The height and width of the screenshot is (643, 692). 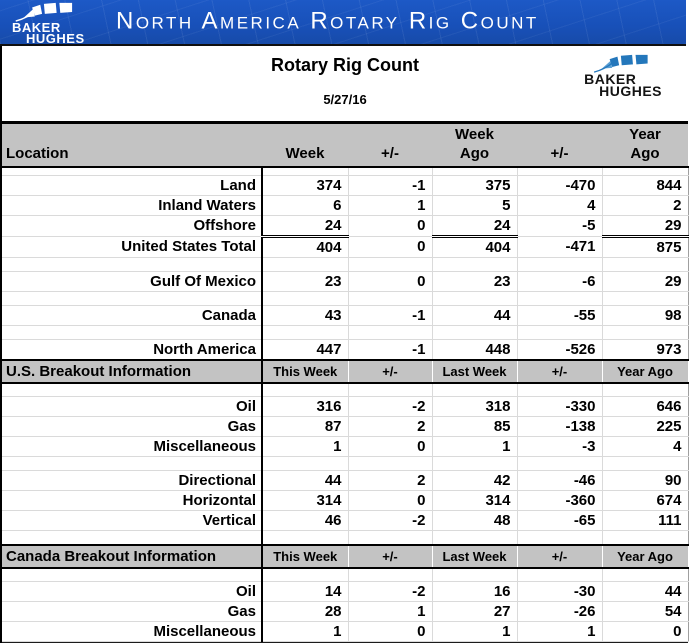 I want to click on column-header-location: Location, so click(x=132, y=144).